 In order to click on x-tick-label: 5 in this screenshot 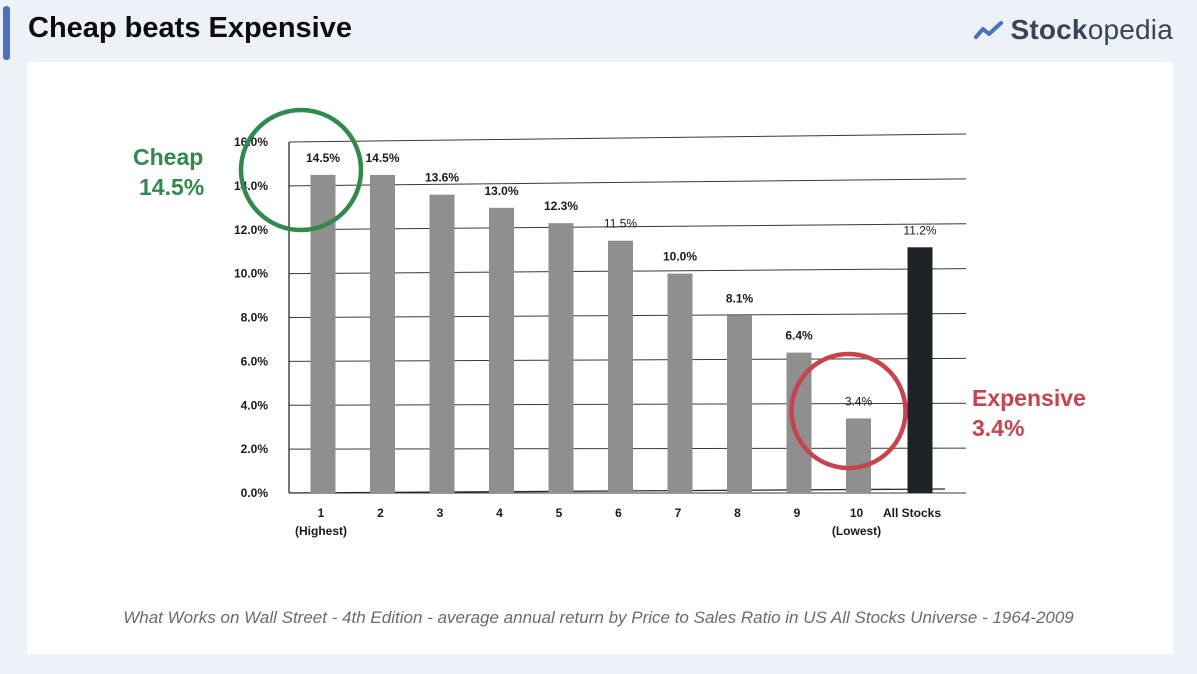, I will do `click(559, 513)`.